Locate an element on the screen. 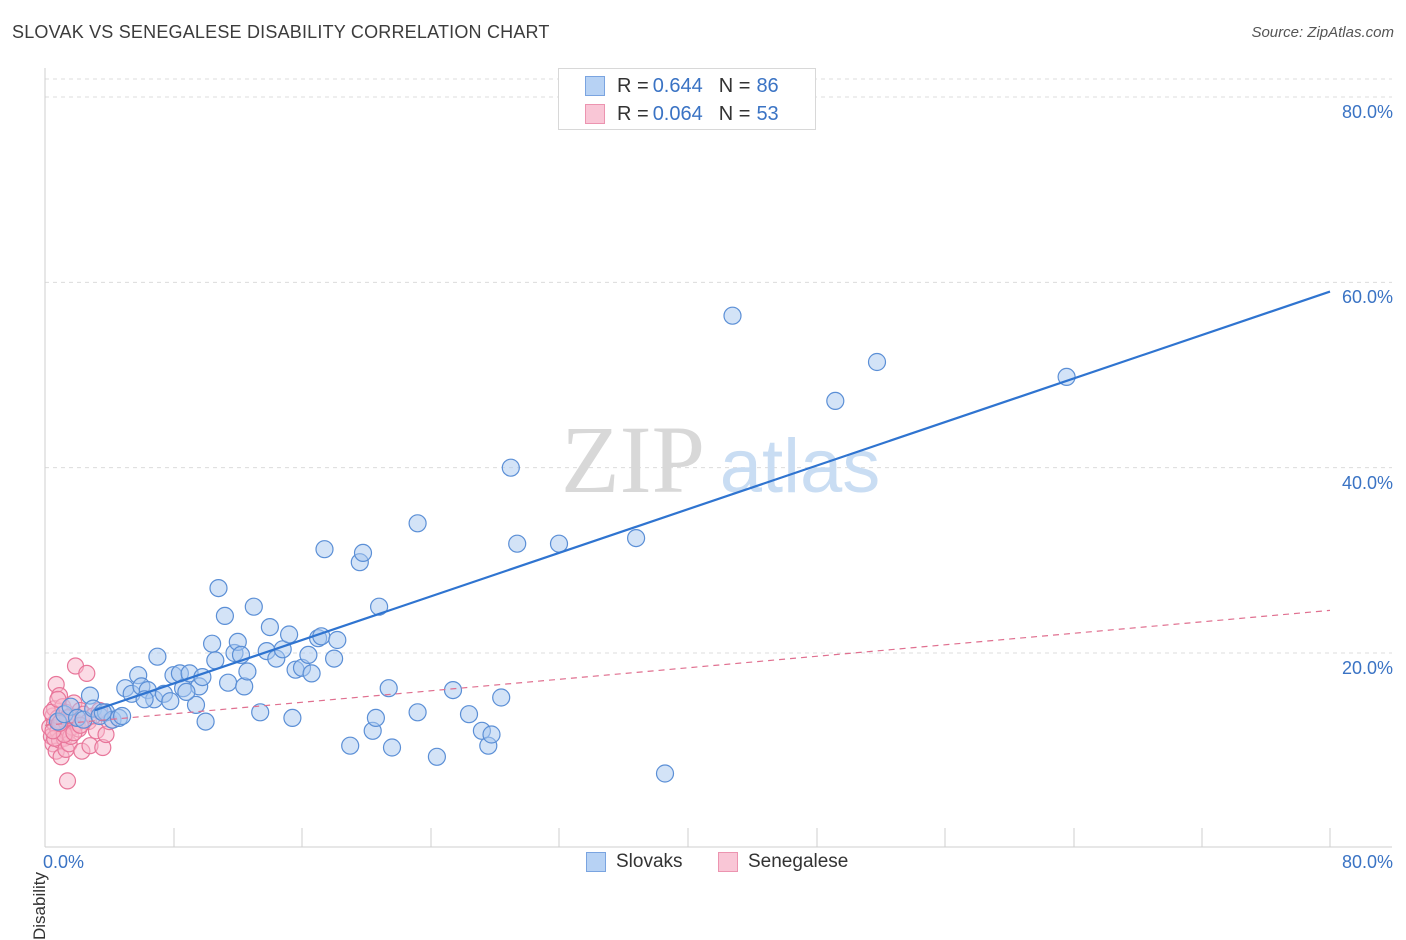  legend-row-slovaks: R = 0.644 N = 86 is located at coordinates (682, 86).